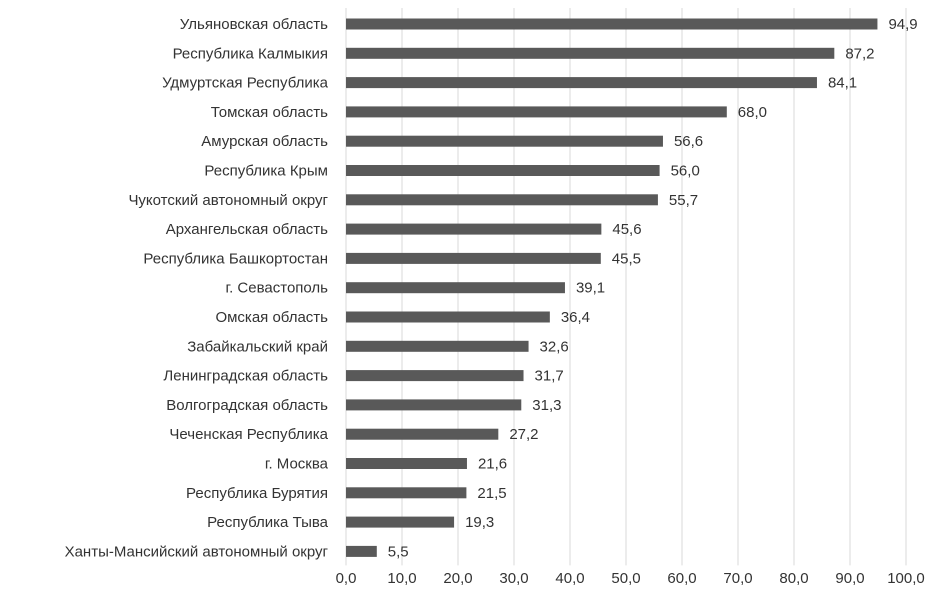 The height and width of the screenshot is (598, 926). What do you see at coordinates (626, 258) in the screenshot?
I see `value-label: 45,5` at bounding box center [626, 258].